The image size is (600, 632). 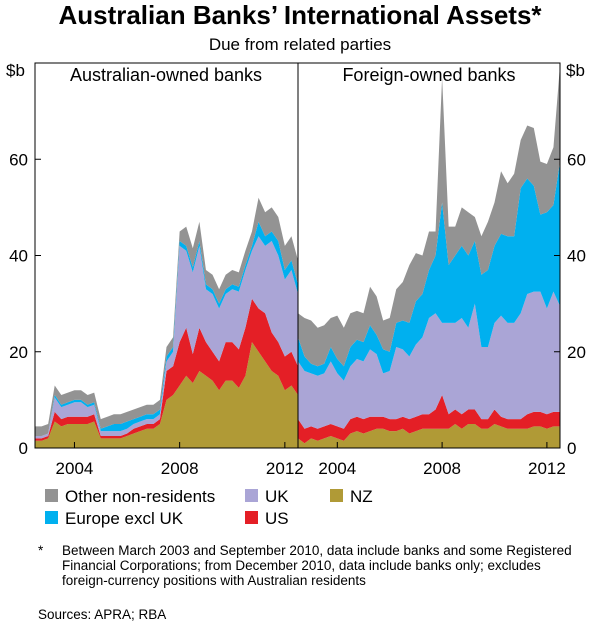 I want to click on y-tick-label-left-0: 0, so click(x=23, y=448).